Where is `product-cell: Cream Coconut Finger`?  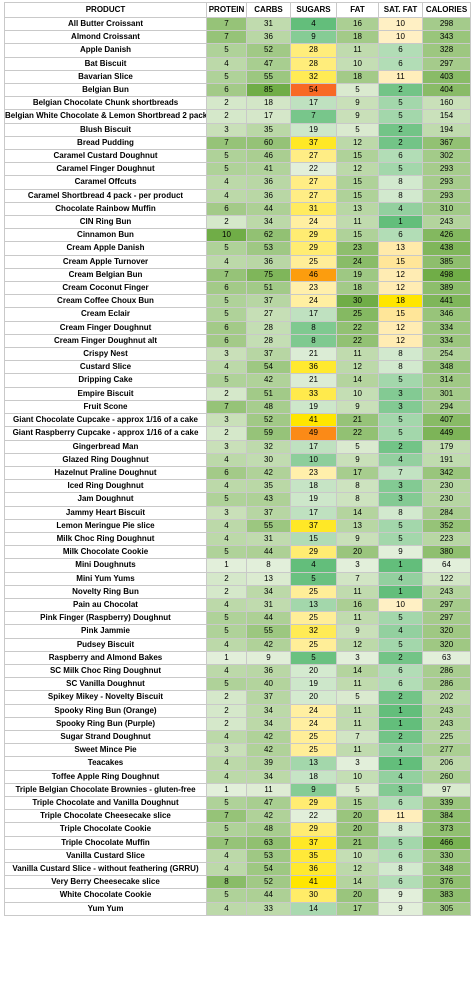
product-cell: Cream Coconut Finger is located at coordinates (105, 288).